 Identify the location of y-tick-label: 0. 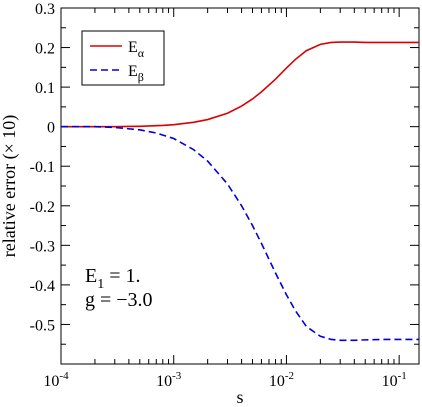
(51, 128).